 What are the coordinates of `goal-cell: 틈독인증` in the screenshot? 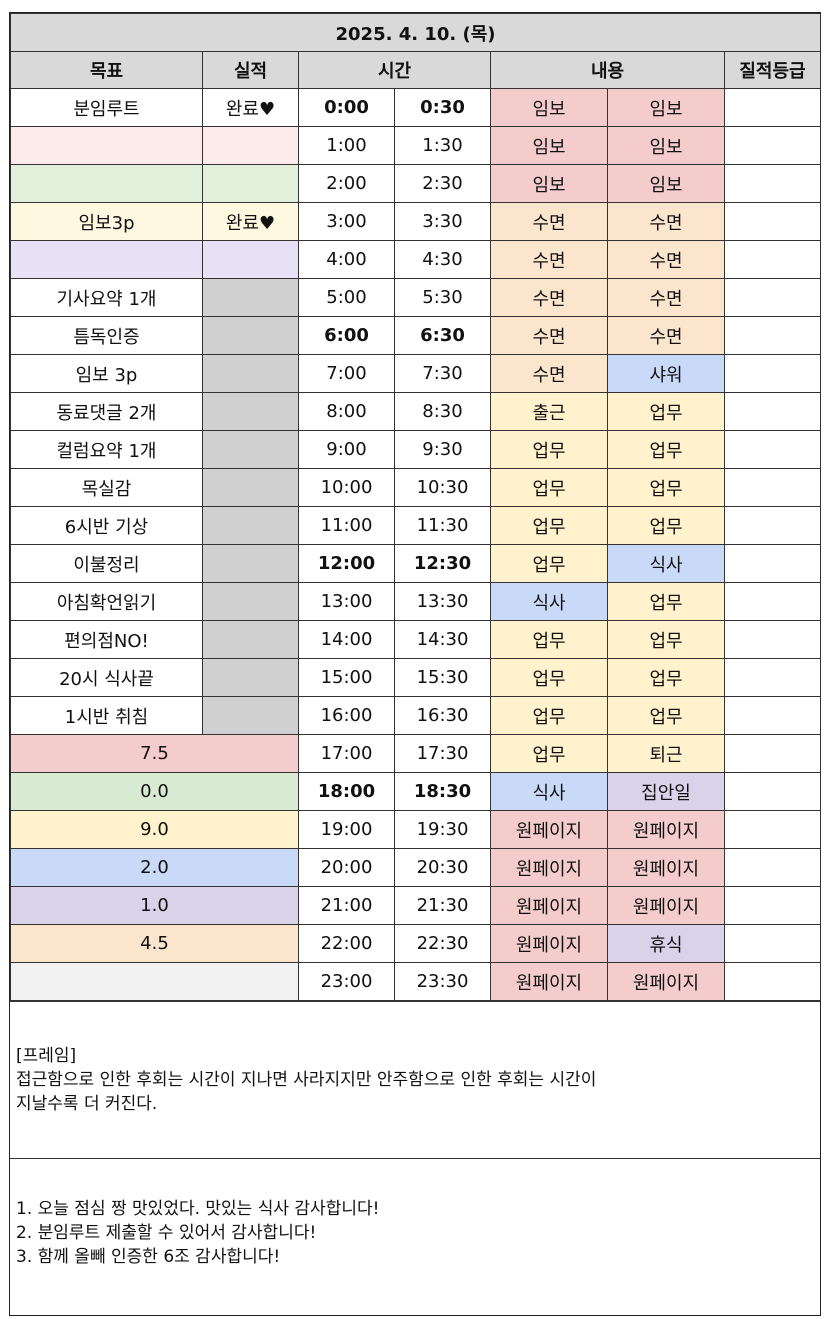 It's located at (106, 335).